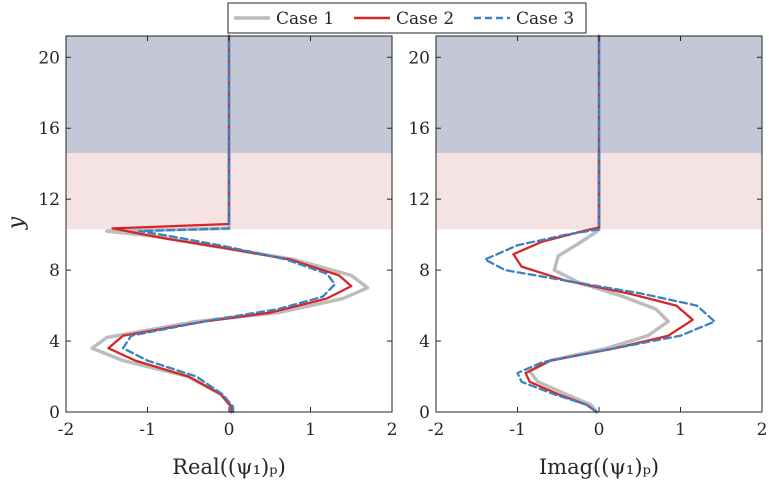 The height and width of the screenshot is (483, 769). What do you see at coordinates (229, 430) in the screenshot?
I see `panel-real-xtick-label: 0` at bounding box center [229, 430].